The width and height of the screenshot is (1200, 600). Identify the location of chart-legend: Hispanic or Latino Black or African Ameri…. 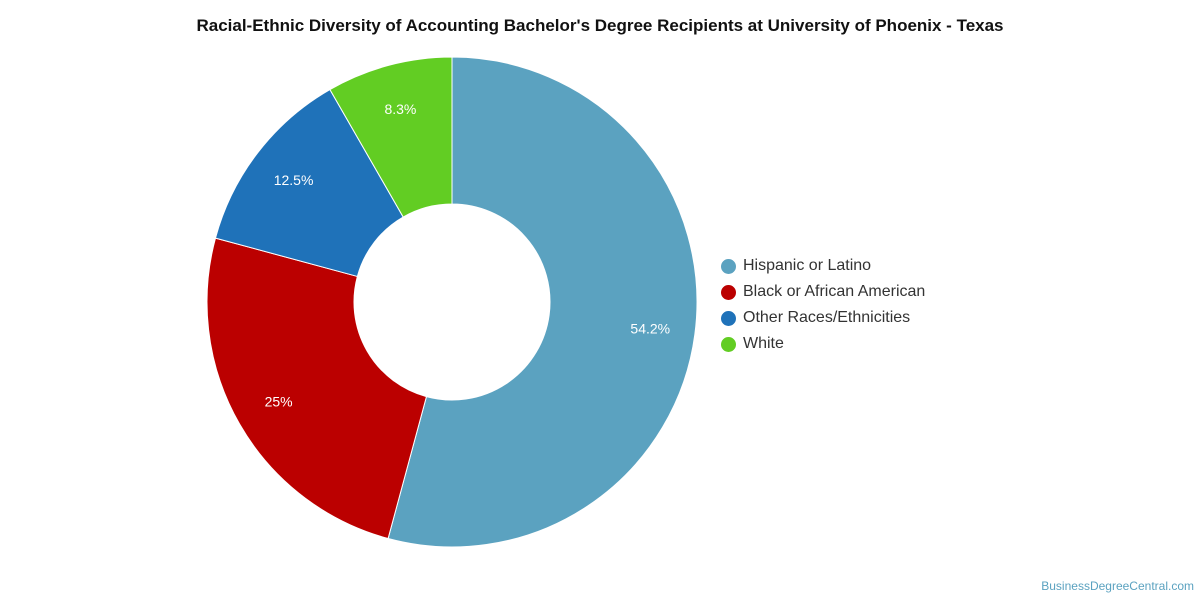
(823, 305).